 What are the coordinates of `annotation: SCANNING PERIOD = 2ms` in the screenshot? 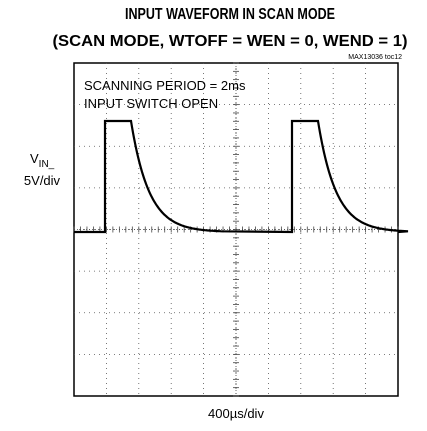 It's located at (165, 85).